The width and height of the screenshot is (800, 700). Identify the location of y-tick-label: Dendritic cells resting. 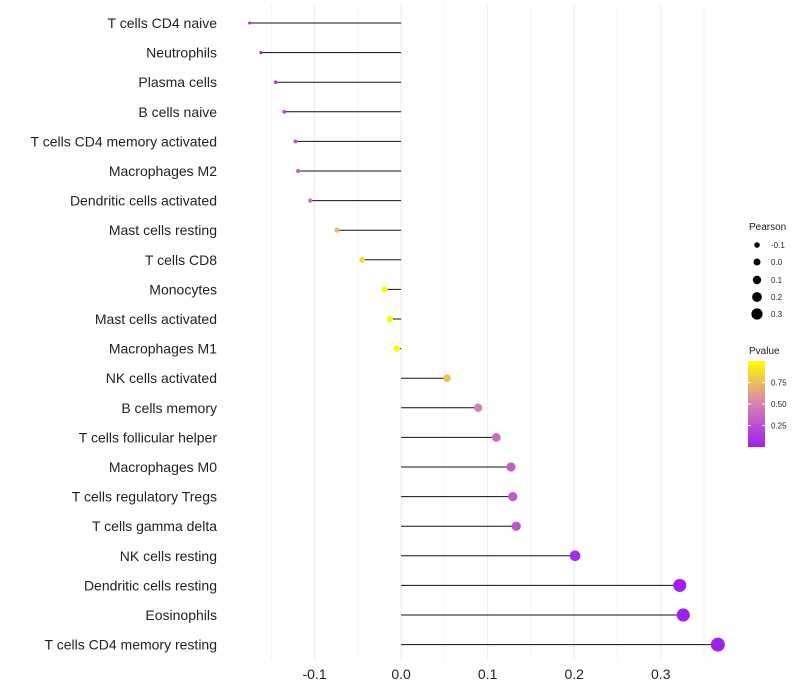
(150, 585).